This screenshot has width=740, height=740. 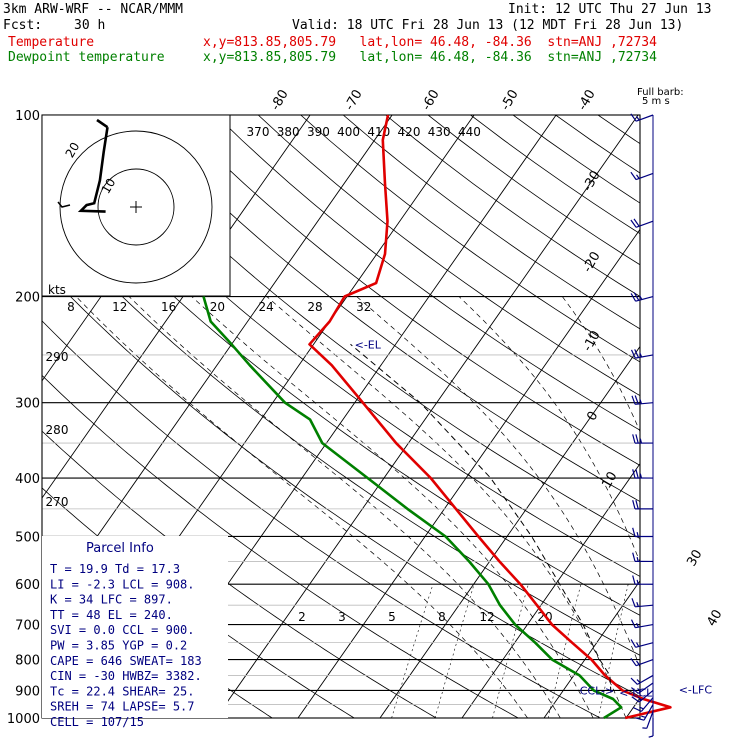 What do you see at coordinates (348, 132) in the screenshot?
I see `theta-label: 400` at bounding box center [348, 132].